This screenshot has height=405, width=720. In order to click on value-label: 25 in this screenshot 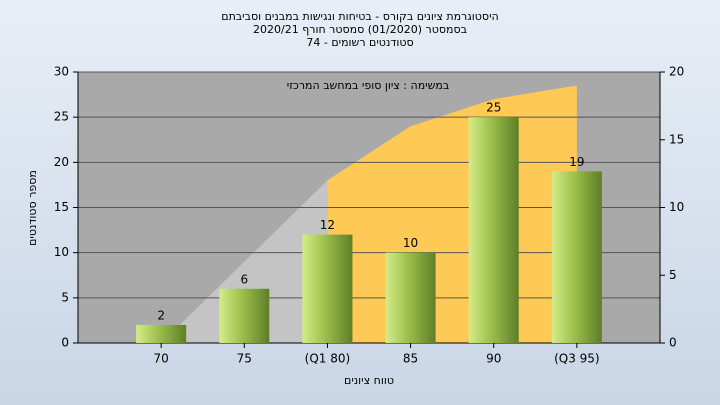, I will do `click(493, 108)`.